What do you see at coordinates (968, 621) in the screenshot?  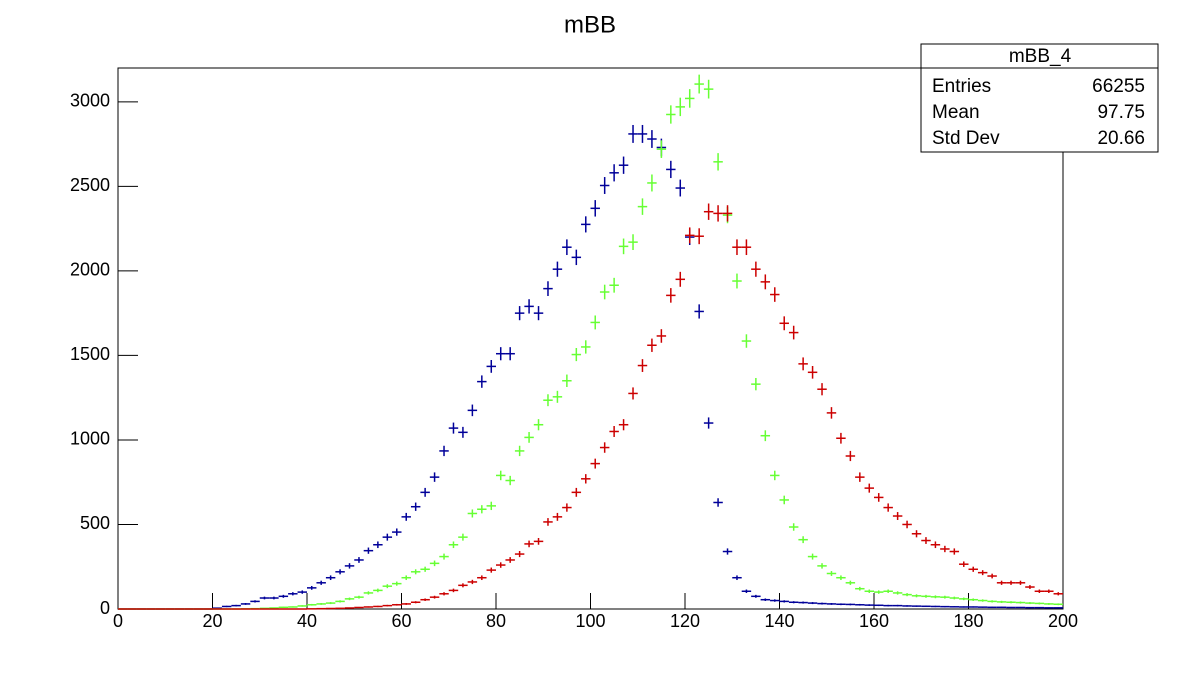 I see `x-tick-label: 180` at bounding box center [968, 621].